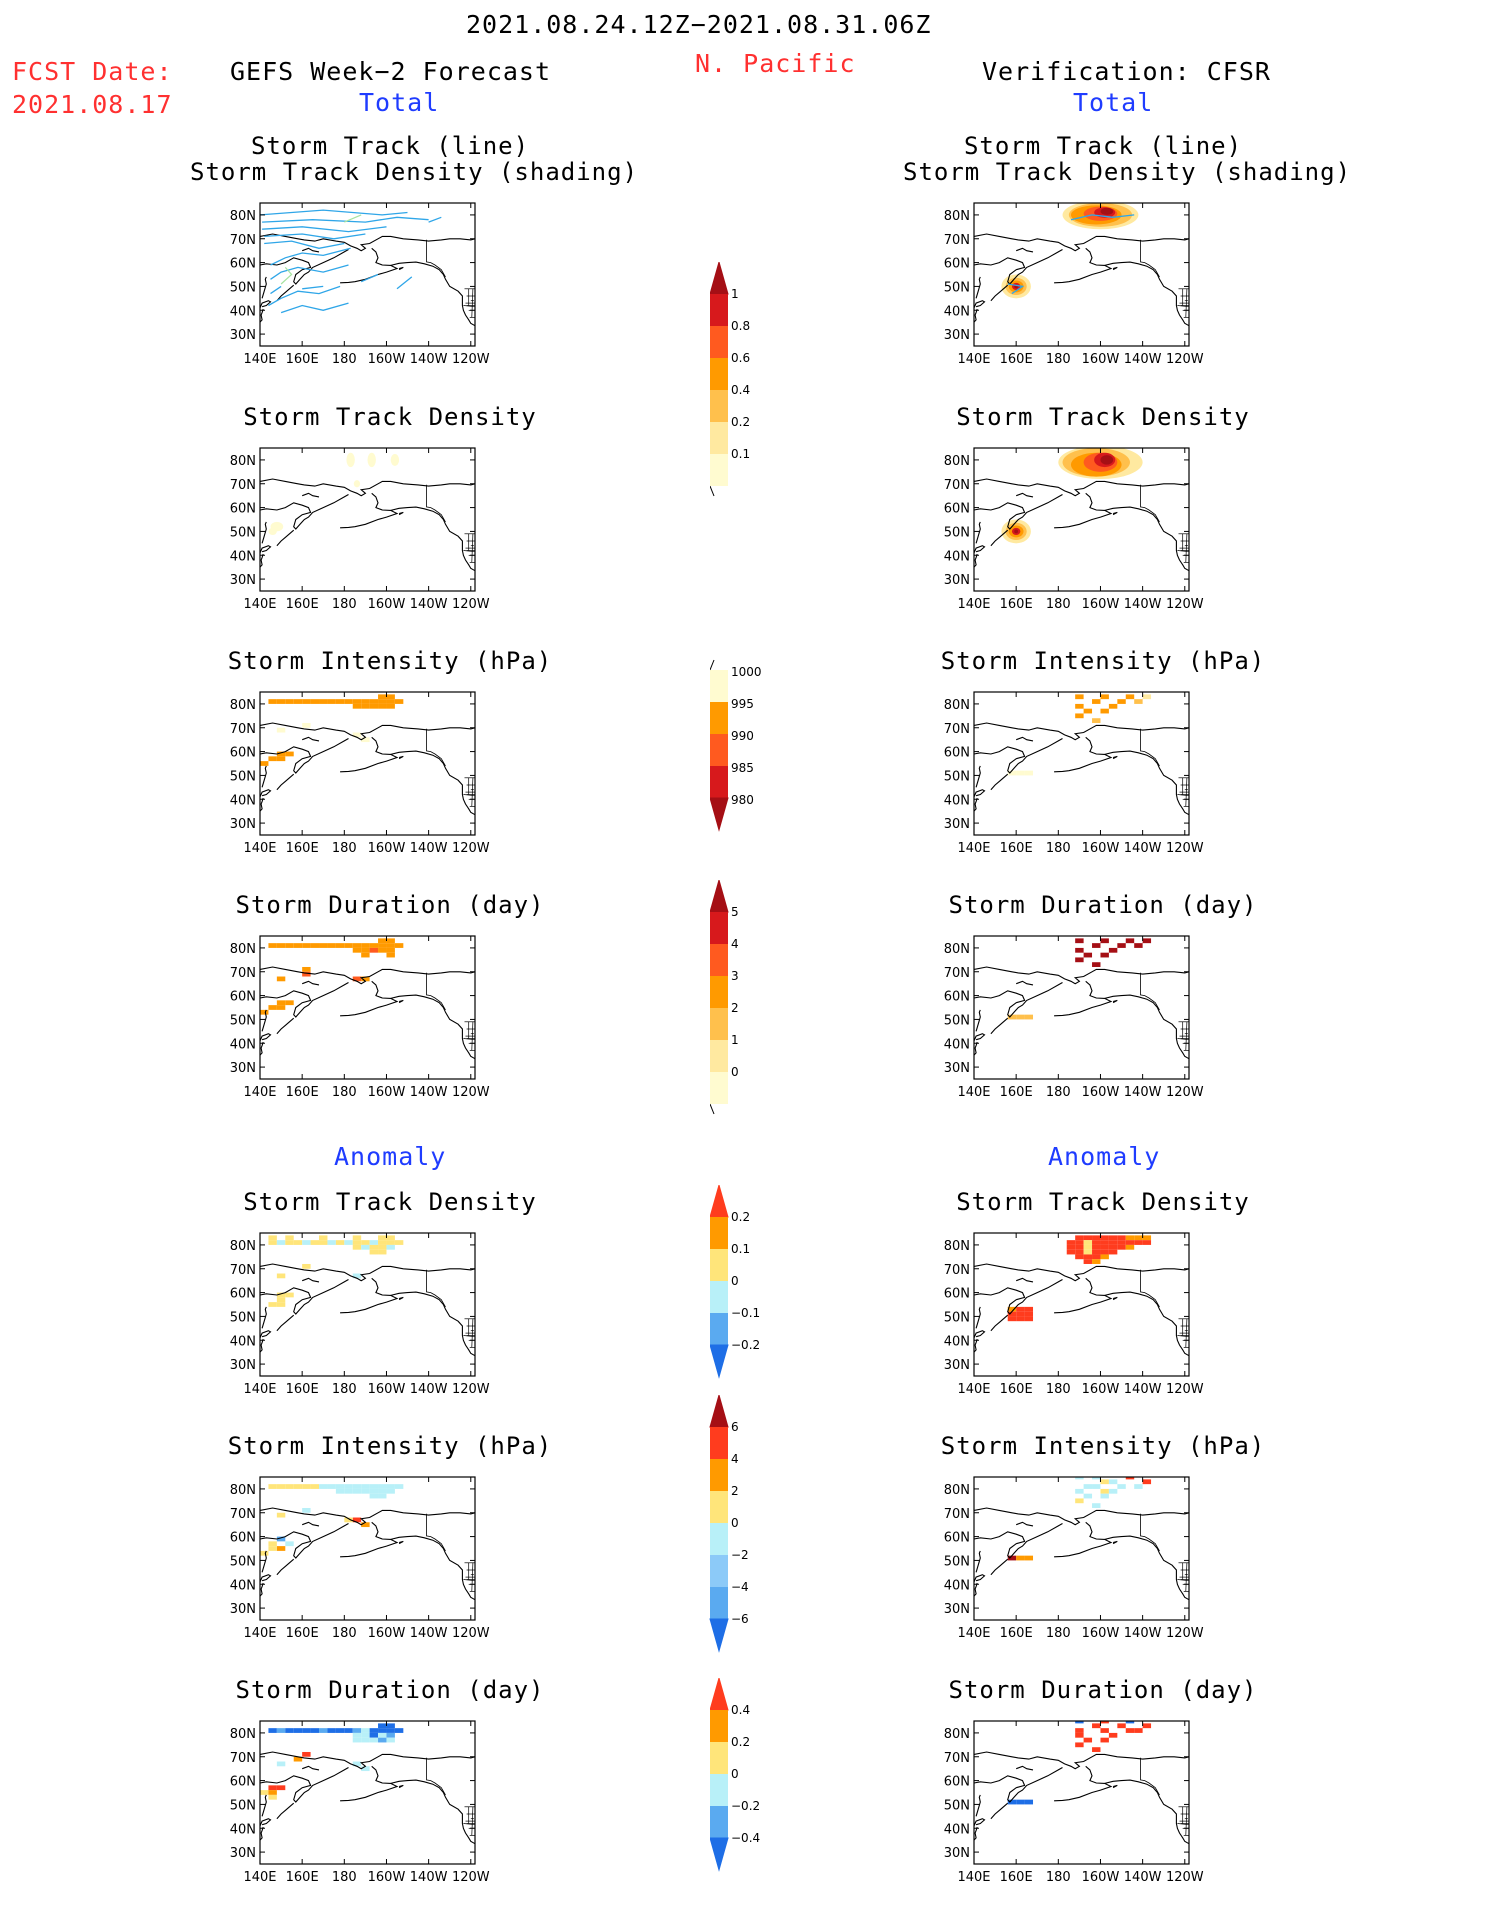 The height and width of the screenshot is (1925, 1487). What do you see at coordinates (92, 71) in the screenshot?
I see `fcst-date-label: FCST Date:` at bounding box center [92, 71].